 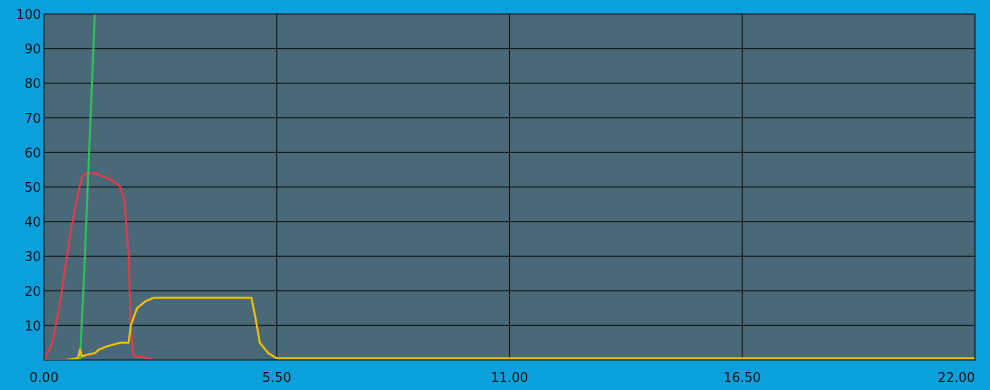 I want to click on x-tick-label: 0.00, so click(x=44, y=378).